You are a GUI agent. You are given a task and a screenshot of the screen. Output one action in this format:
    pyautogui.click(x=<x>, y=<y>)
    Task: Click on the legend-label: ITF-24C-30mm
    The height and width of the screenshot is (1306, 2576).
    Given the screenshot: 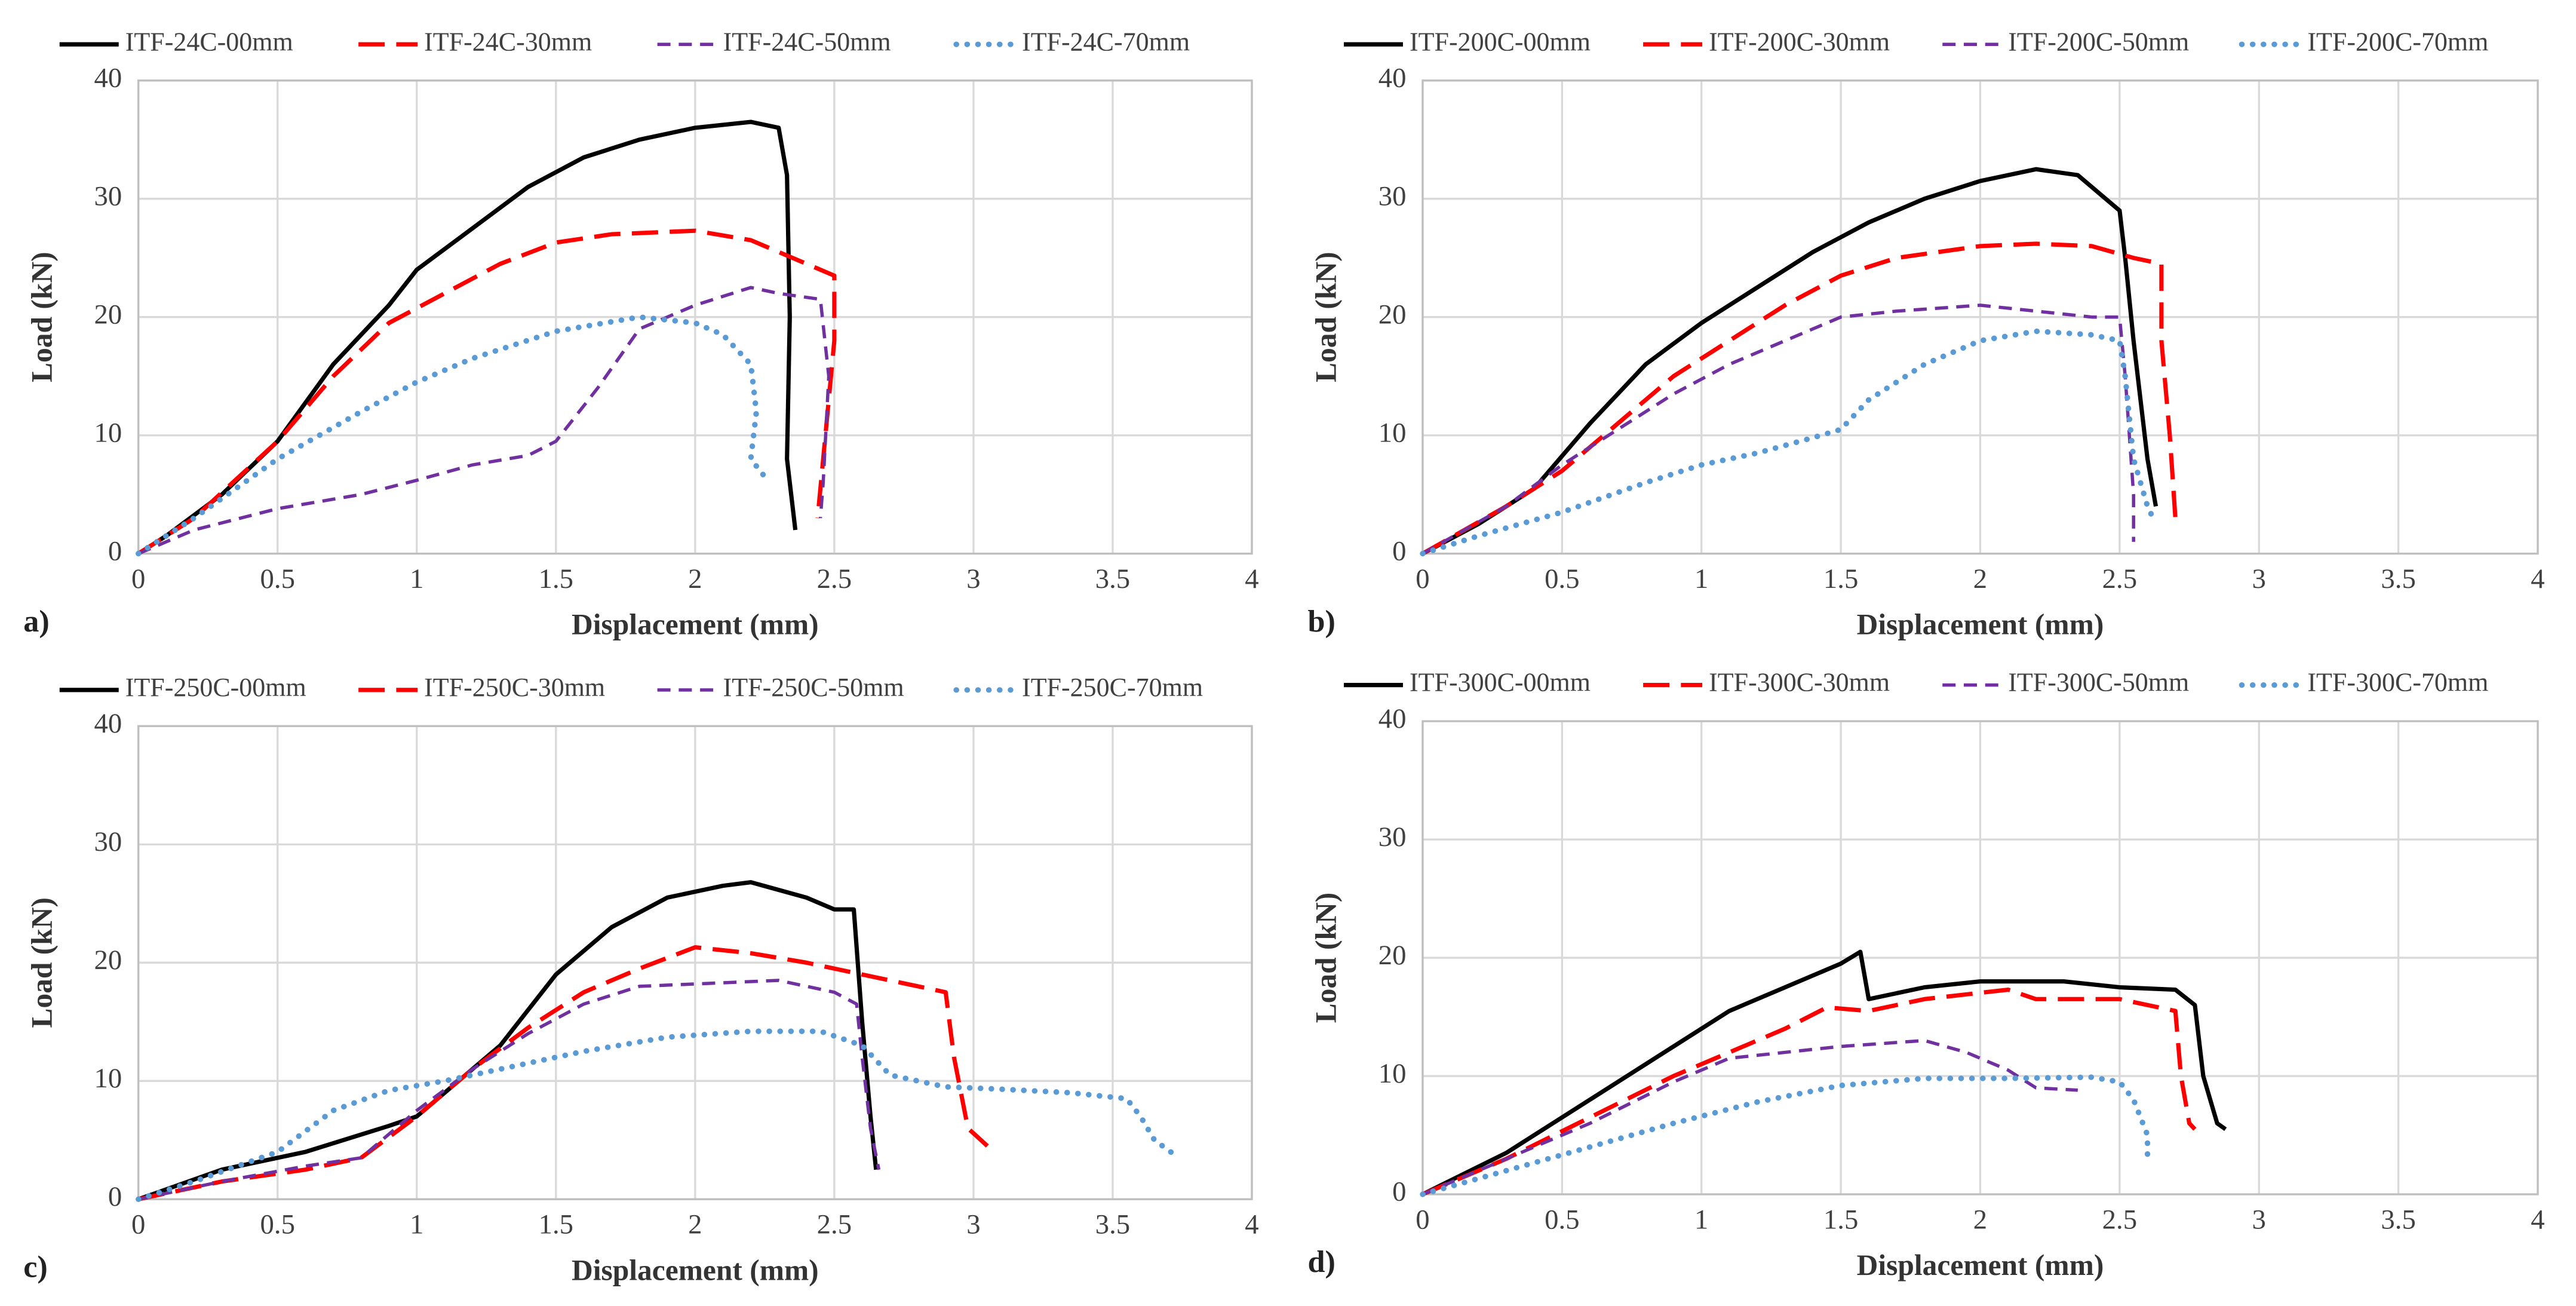 What is the action you would take?
    pyautogui.click(x=508, y=41)
    